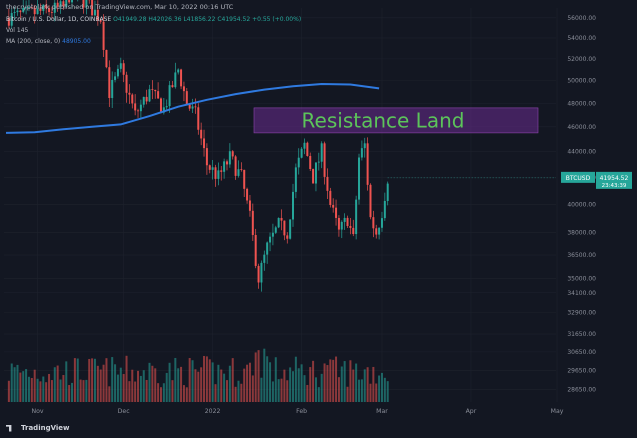 This screenshot has height=438, width=637. What do you see at coordinates (581, 103) in the screenshot?
I see `price-tick-label: 48000.00` at bounding box center [581, 103].